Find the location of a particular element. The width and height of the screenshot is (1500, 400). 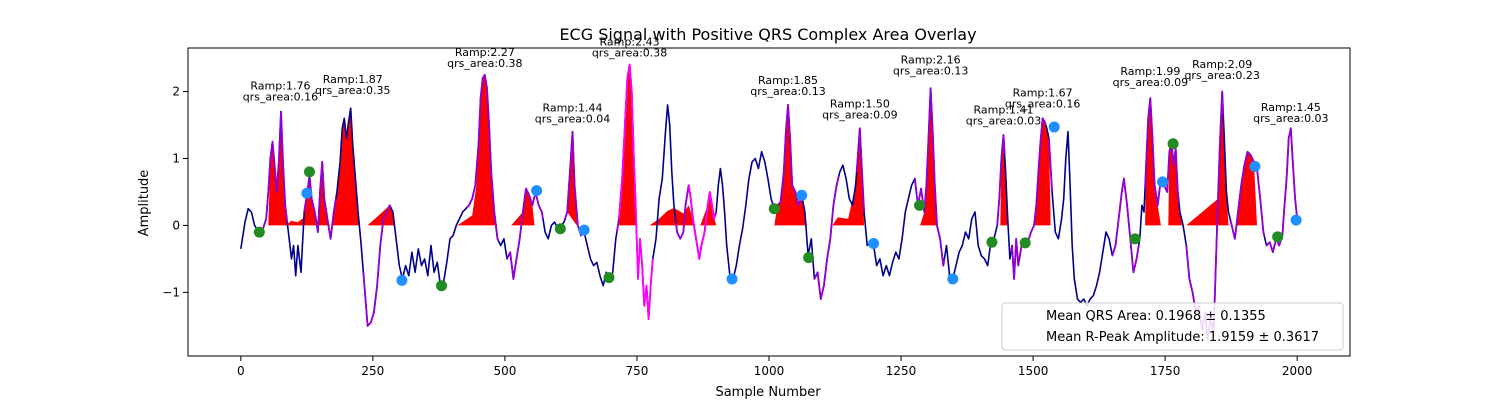

x-tick-label: 1500 is located at coordinates (1033, 371).